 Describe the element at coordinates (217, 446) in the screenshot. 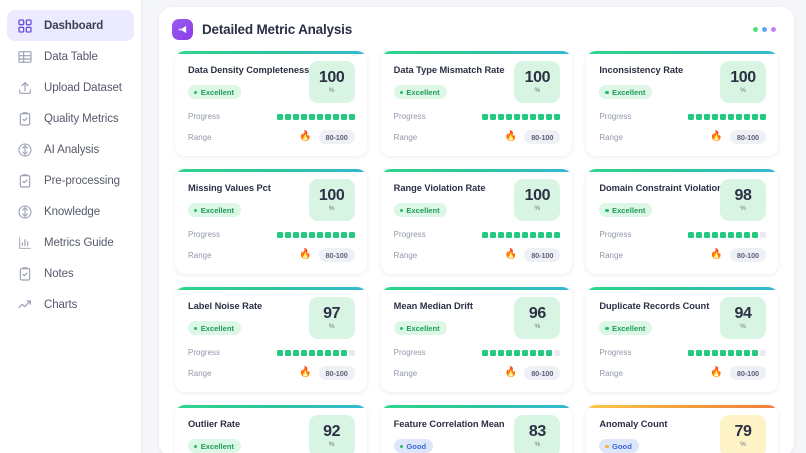

I see `status-label: Excellent` at that location.